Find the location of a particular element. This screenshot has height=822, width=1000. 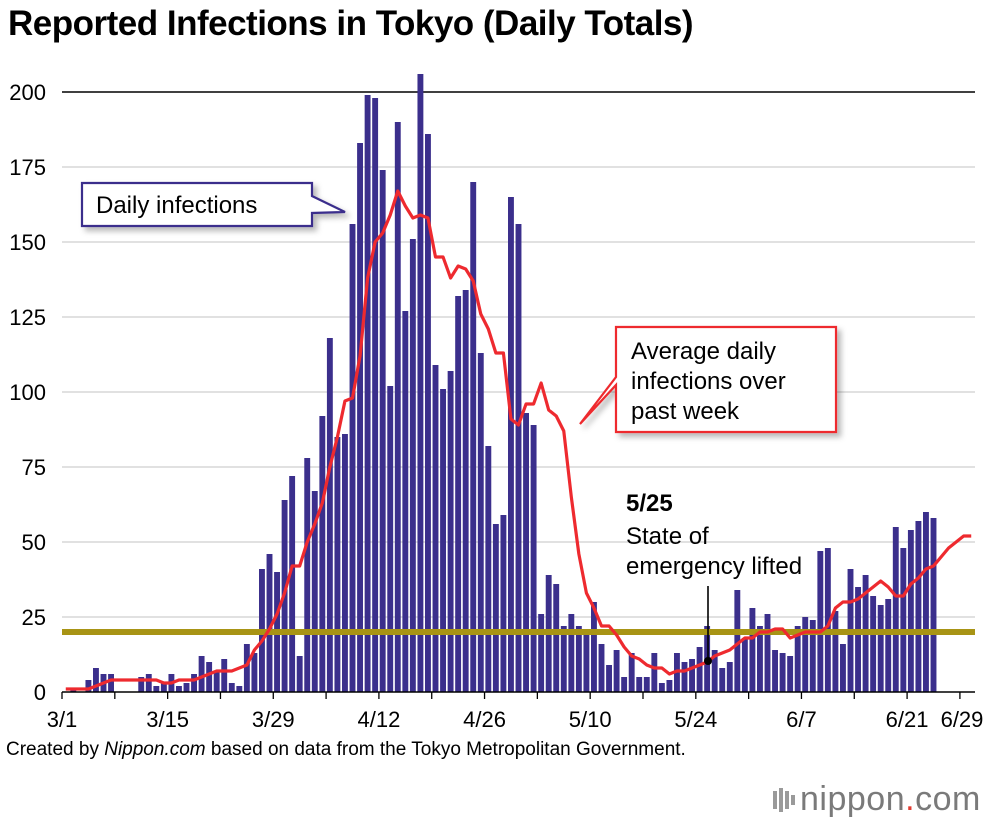

average-callout: Average daily infections over past week is located at coordinates (708, 379).